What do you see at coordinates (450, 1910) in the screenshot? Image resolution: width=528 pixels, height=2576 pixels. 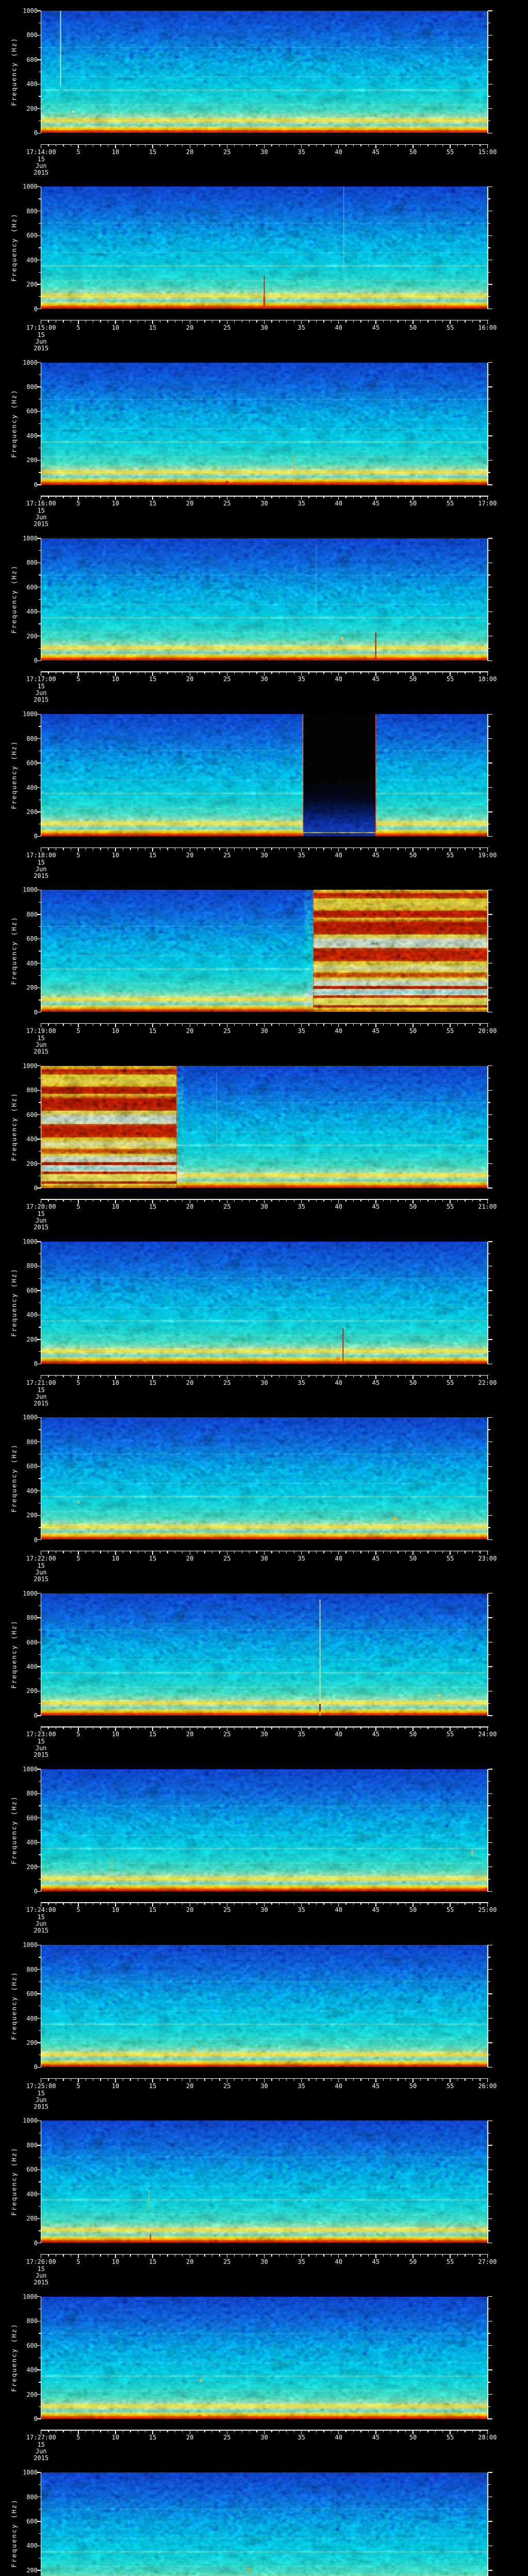 I see `x-tick-label: 55` at bounding box center [450, 1910].